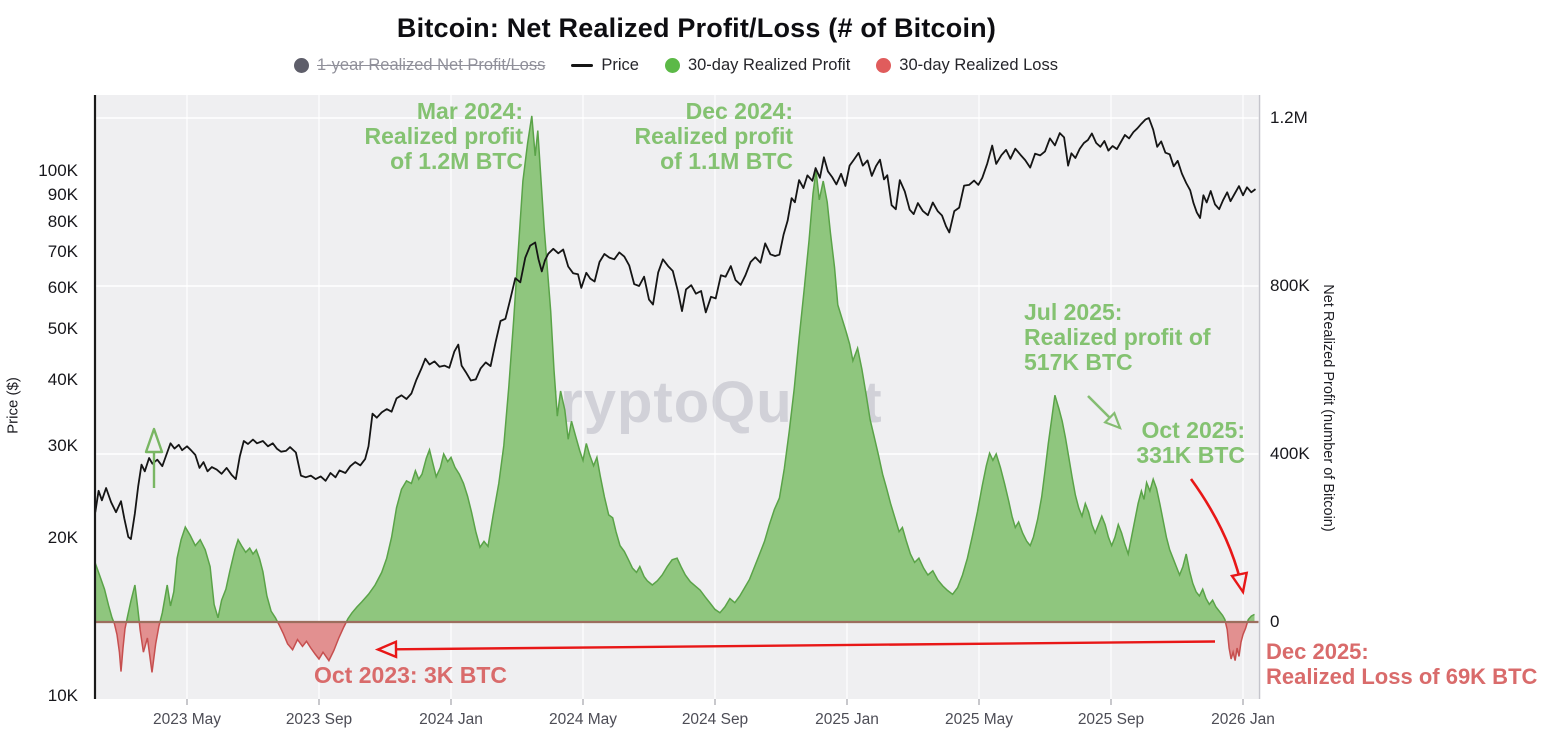  Describe the element at coordinates (583, 719) in the screenshot. I see `x-tick-label: 2024 May` at that location.